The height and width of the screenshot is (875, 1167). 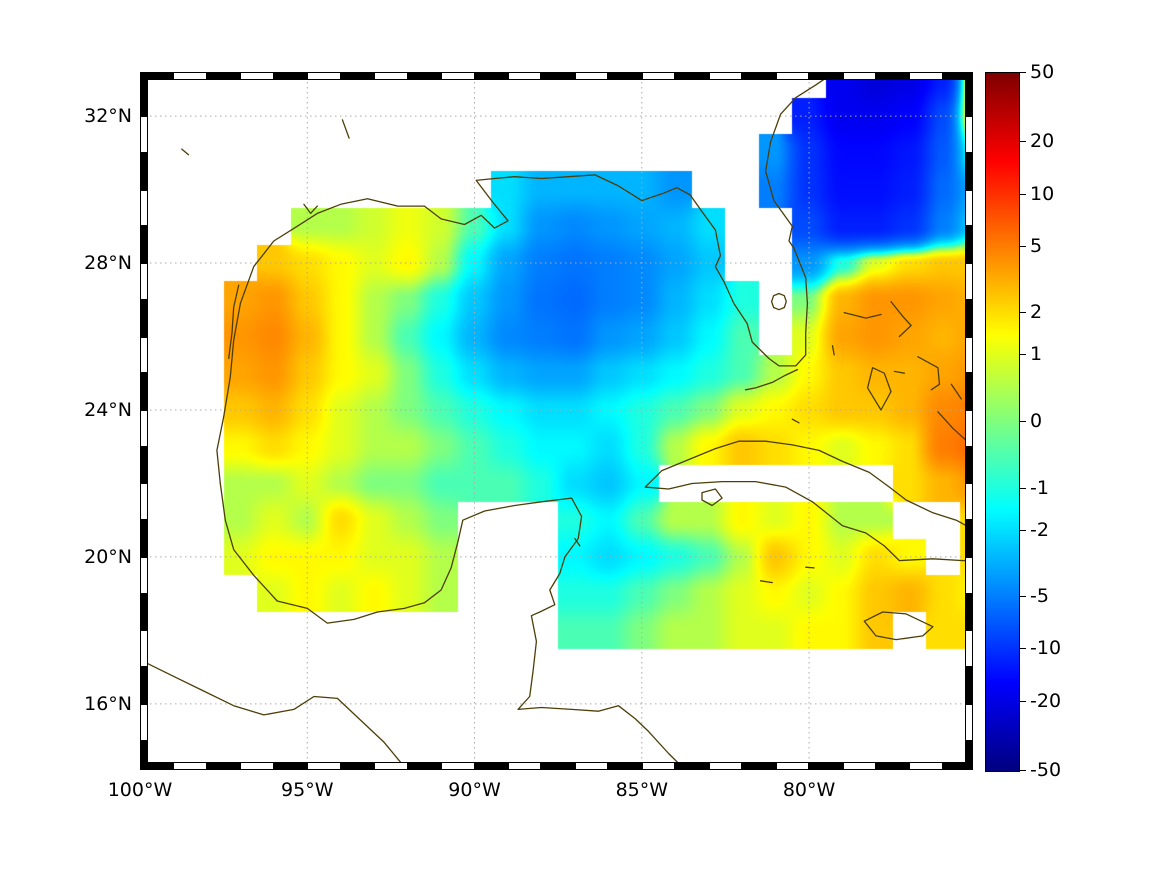 What do you see at coordinates (1046, 648) in the screenshot?
I see `colorbar-tick-label: -10` at bounding box center [1046, 648].